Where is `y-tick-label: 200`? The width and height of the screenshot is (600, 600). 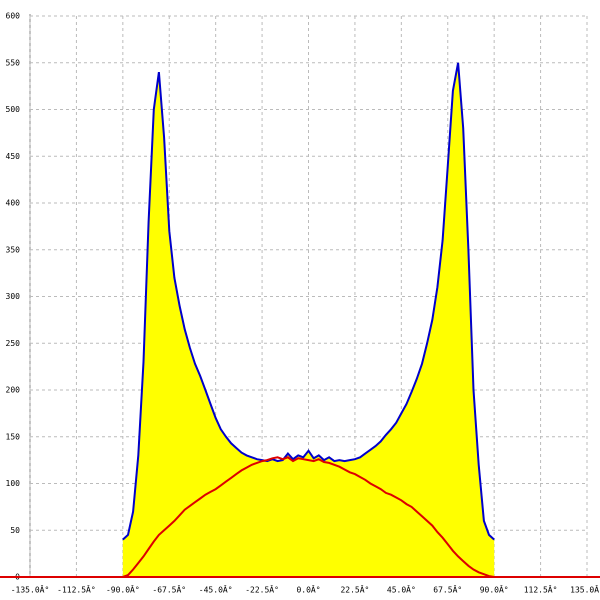 y-tick-label: 200 is located at coordinates (13, 390).